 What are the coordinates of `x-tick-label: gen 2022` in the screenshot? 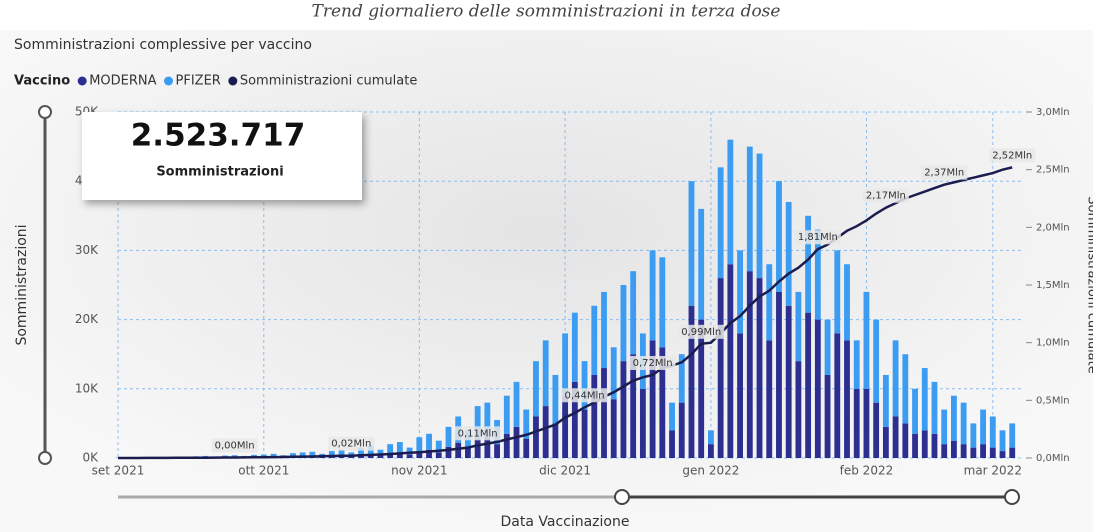 It's located at (710, 471).